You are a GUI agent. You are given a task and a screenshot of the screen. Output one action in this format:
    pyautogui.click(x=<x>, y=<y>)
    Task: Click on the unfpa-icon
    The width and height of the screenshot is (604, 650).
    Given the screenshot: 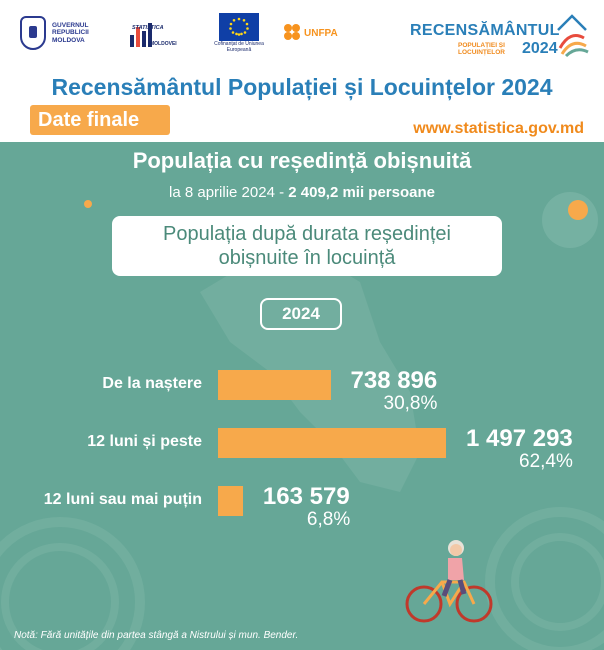 What is the action you would take?
    pyautogui.click(x=292, y=32)
    